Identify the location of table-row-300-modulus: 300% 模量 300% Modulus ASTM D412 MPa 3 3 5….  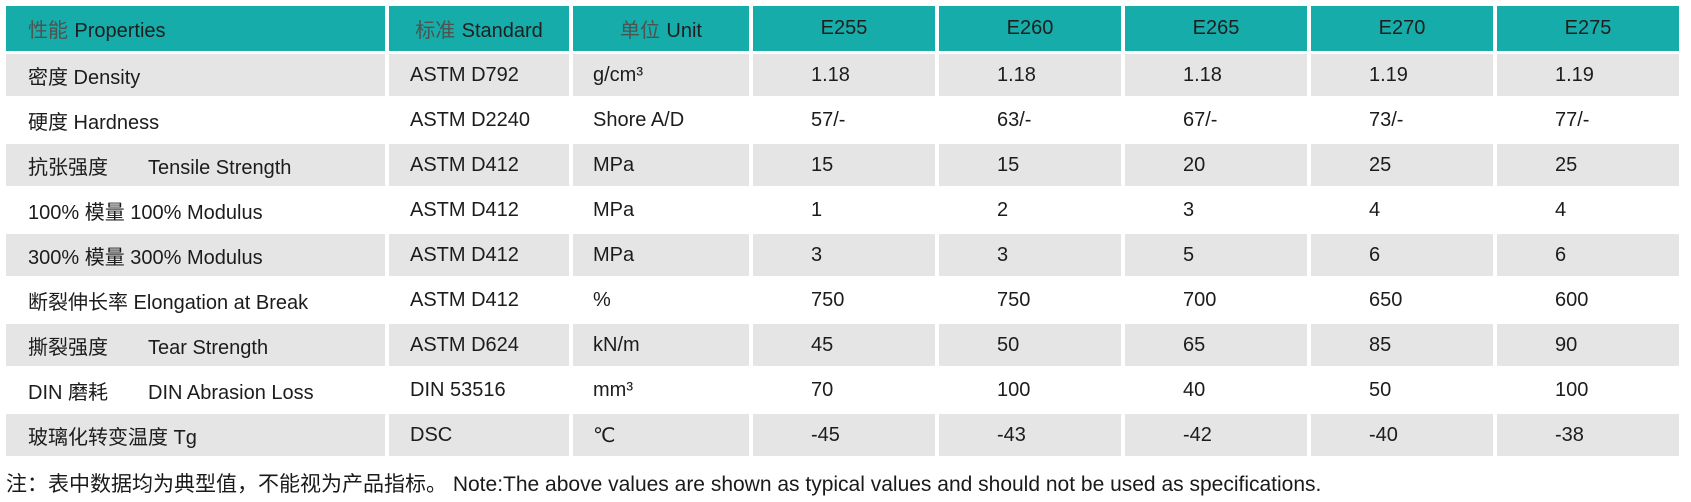
(842, 255).